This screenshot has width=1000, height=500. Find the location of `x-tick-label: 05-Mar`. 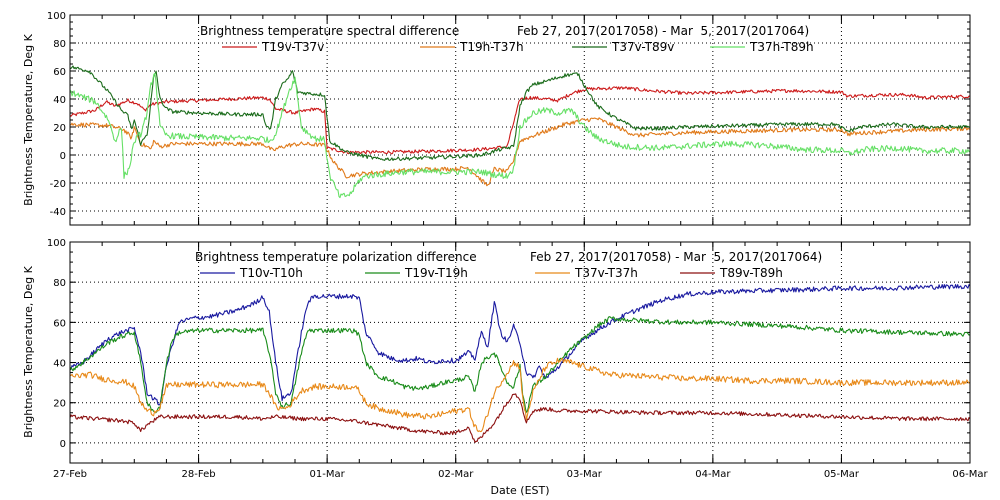

x-tick-label: 05-Mar is located at coordinates (842, 474).